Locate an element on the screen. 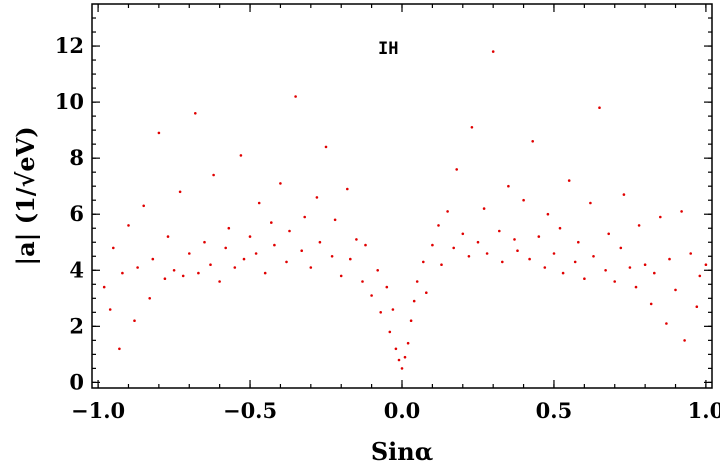 The height and width of the screenshot is (470, 720). x-tick-label: −1.0 is located at coordinates (98, 410).